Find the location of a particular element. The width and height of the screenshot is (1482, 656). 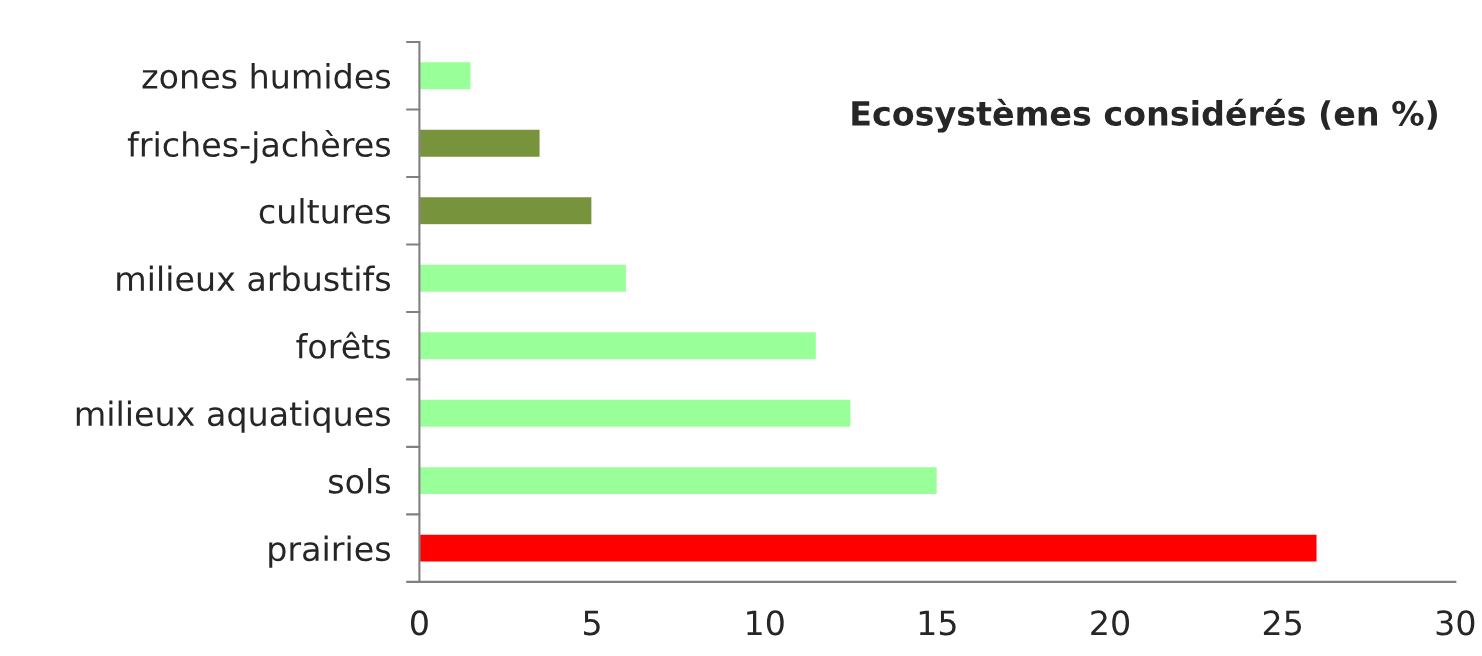

x-tick-label: 10 is located at coordinates (765, 623).